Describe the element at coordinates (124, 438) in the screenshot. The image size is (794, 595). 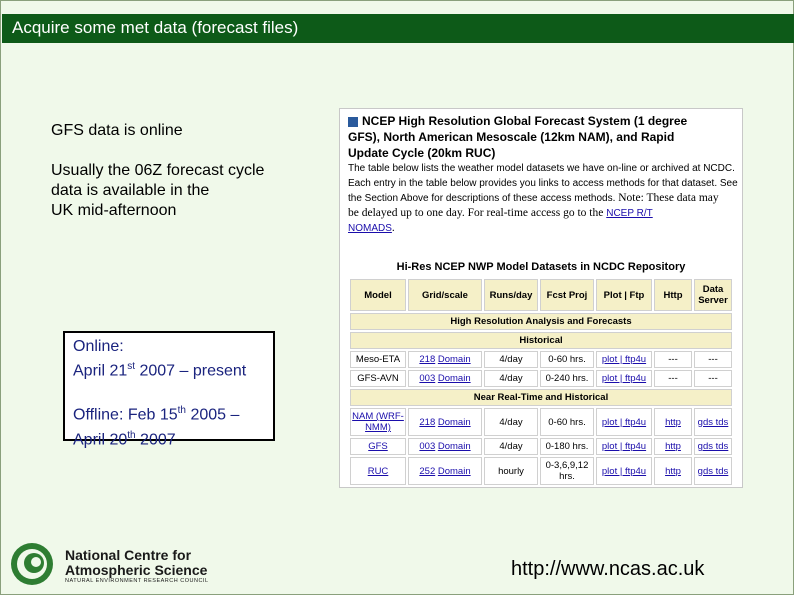
I see `offline-dates-end: April 20th 2007` at that location.